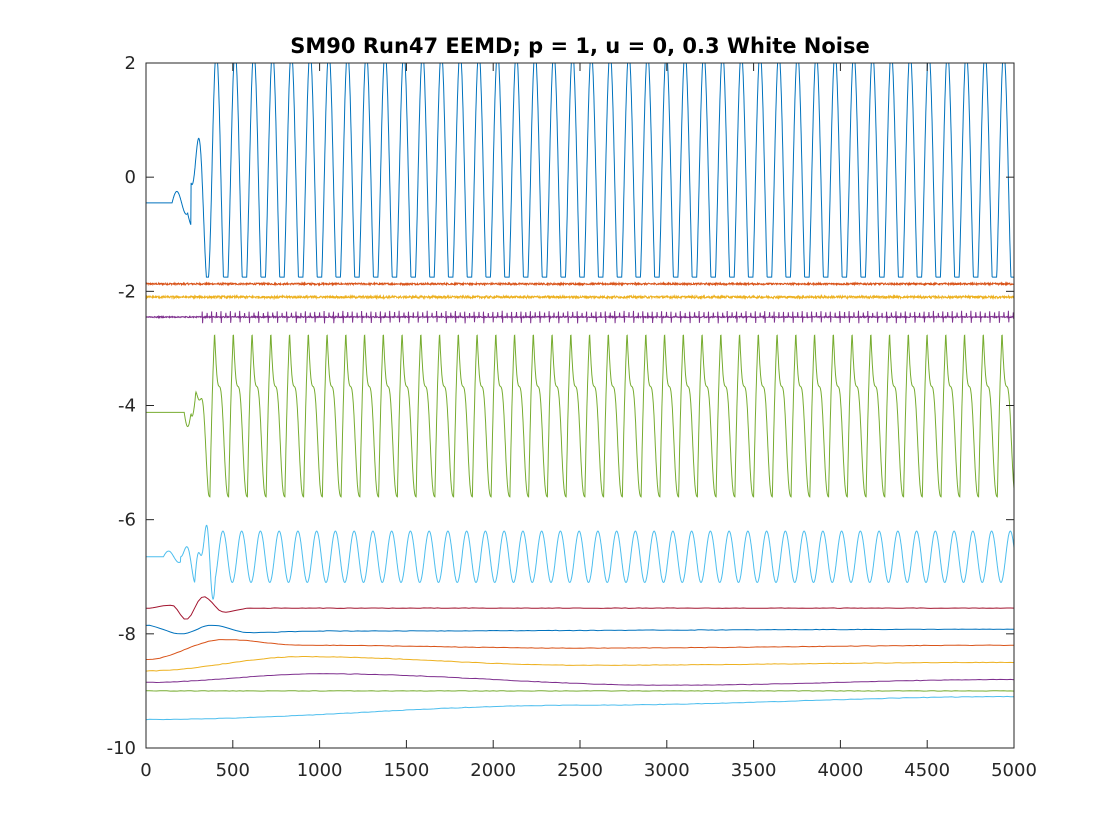  What do you see at coordinates (121, 748) in the screenshot?
I see `y-tick-label: -10` at bounding box center [121, 748].